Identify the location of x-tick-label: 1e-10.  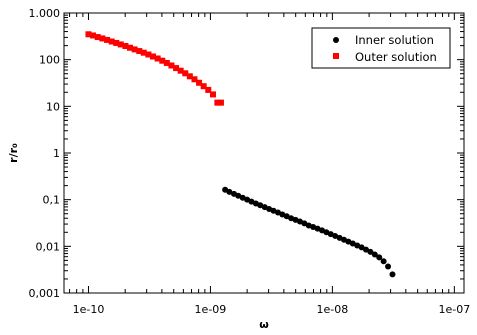
(89, 309).